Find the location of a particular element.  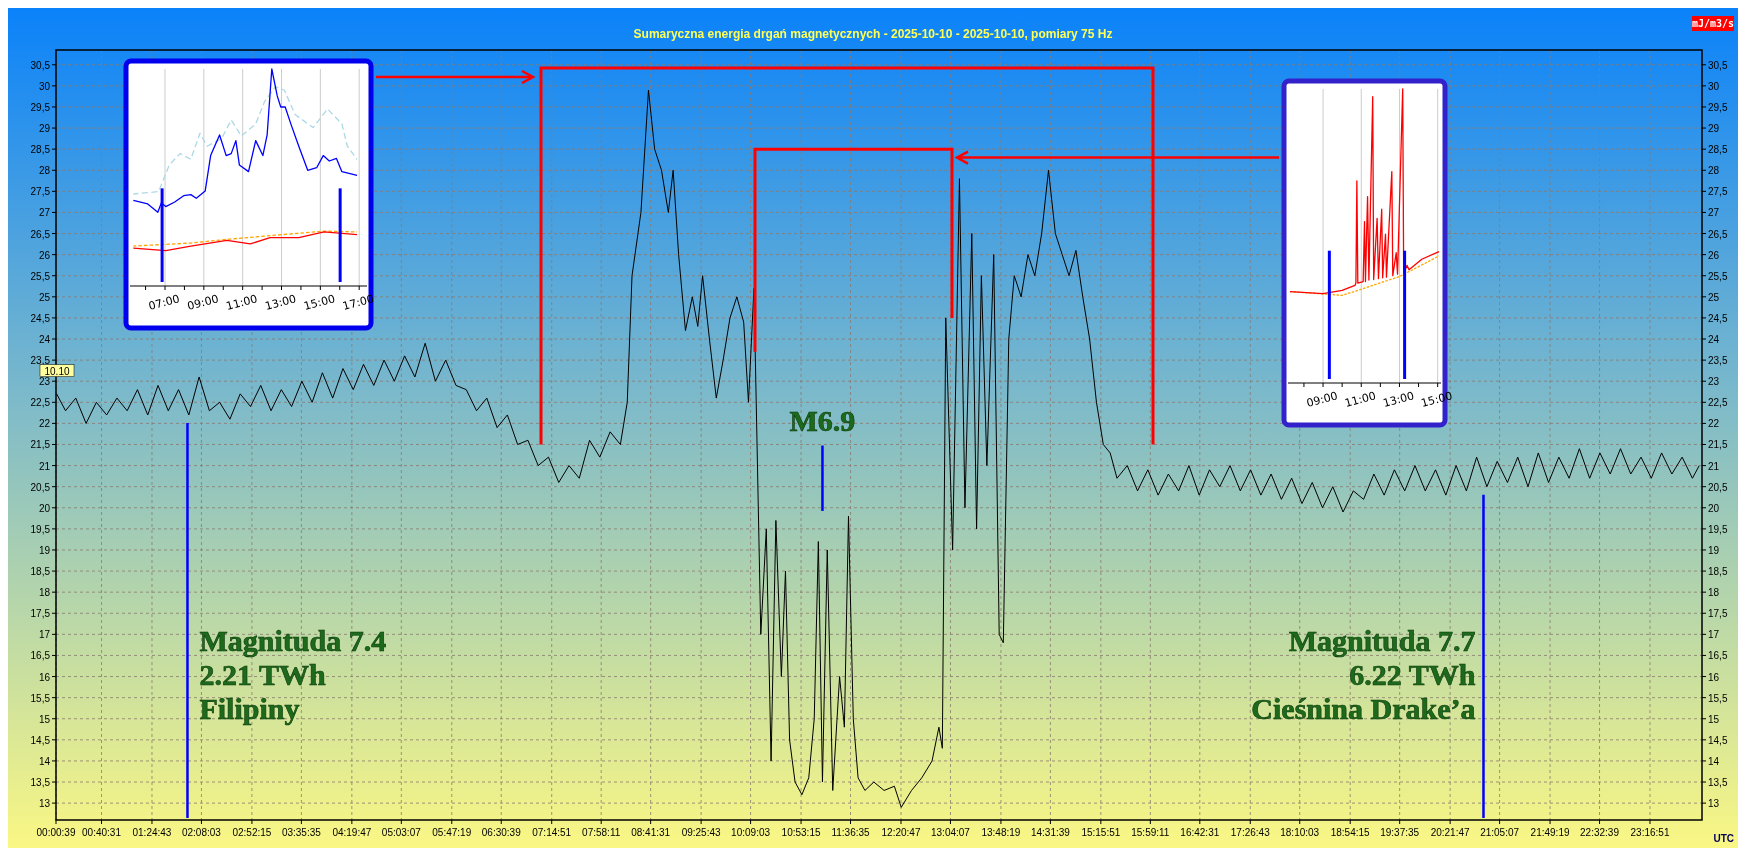

y-tick-label: 13 is located at coordinates (44, 804).